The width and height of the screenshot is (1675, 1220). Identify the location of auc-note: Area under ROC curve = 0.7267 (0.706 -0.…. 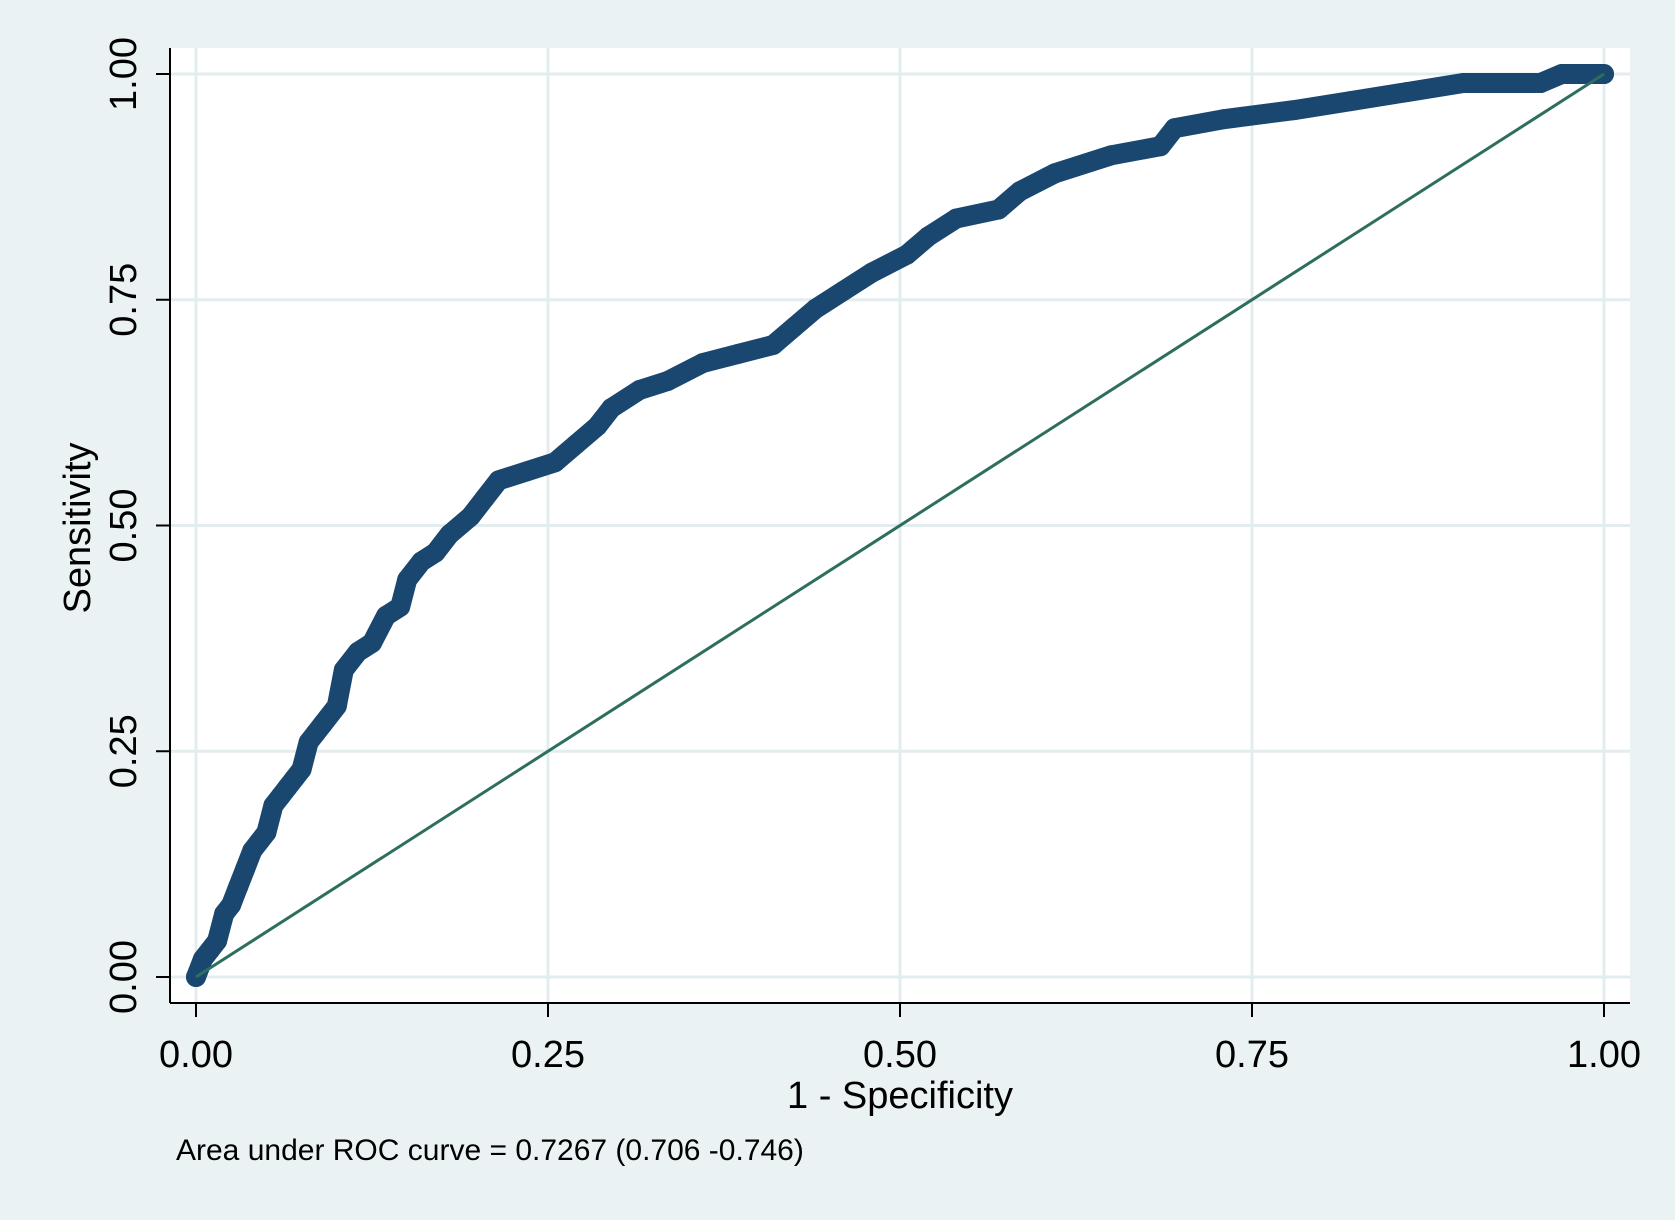
(490, 1150).